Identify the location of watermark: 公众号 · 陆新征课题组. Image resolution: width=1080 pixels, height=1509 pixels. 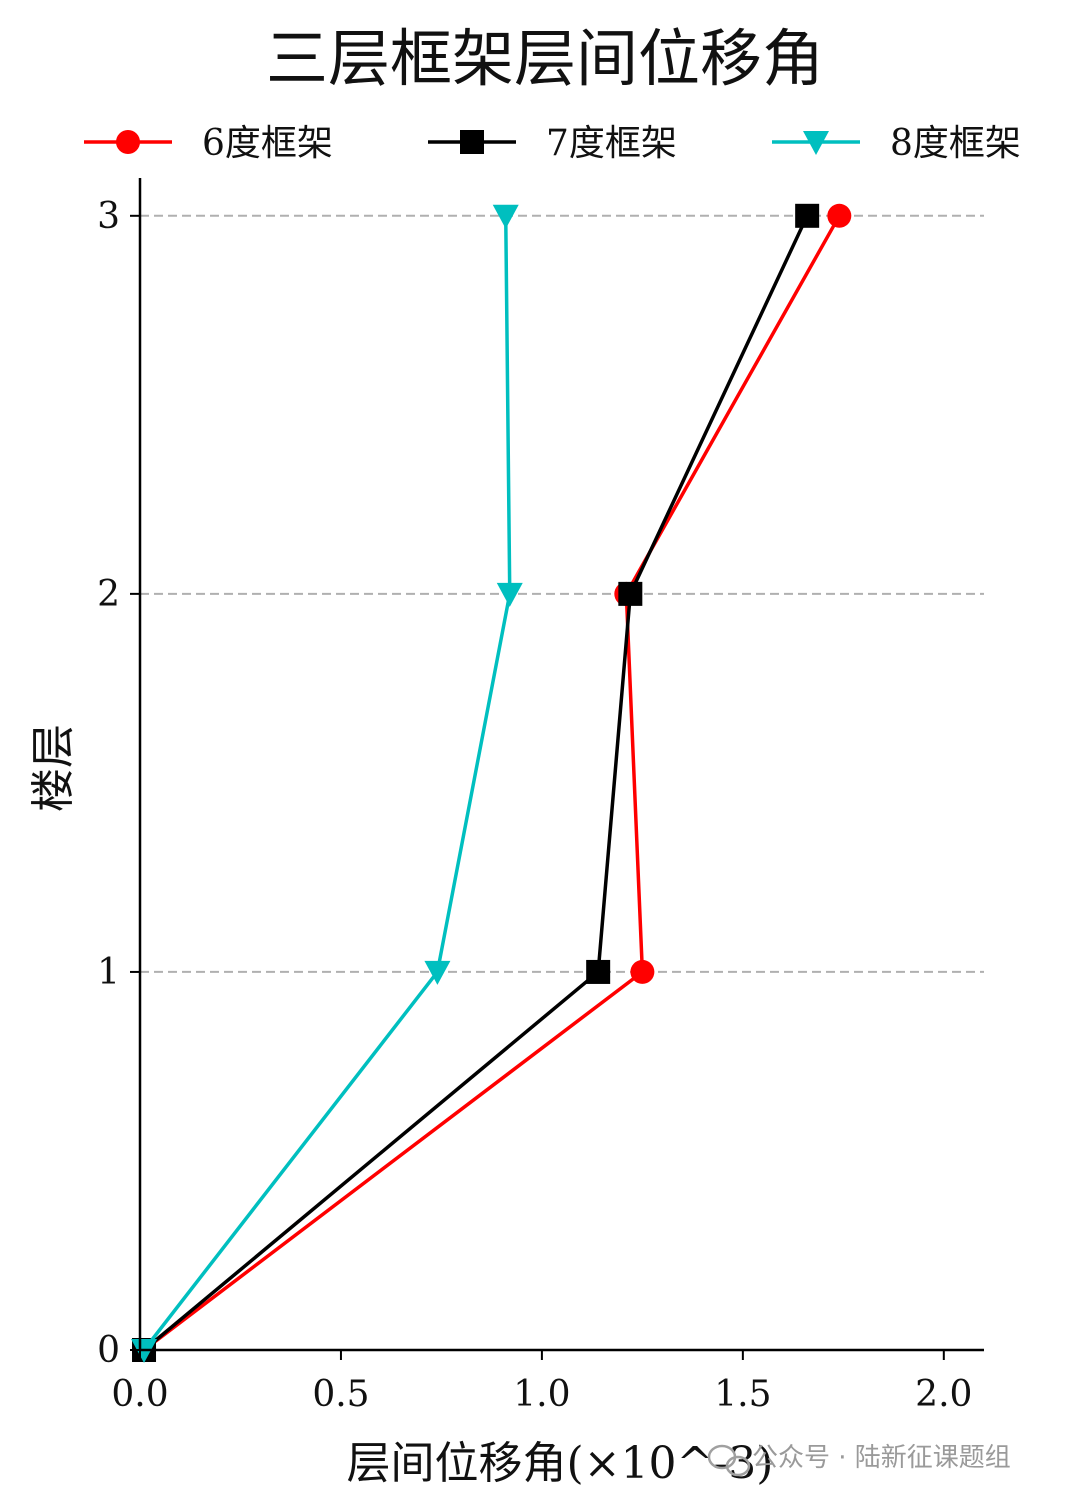
(859, 1460).